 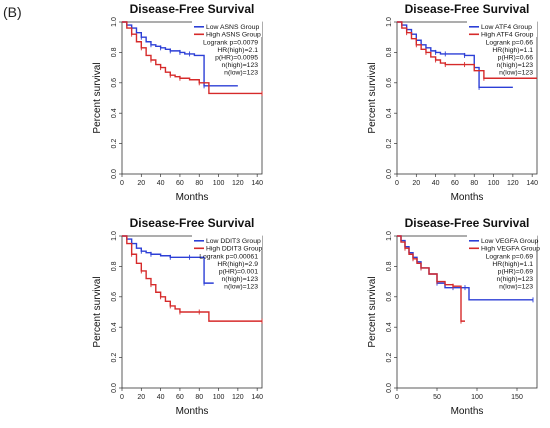 I want to click on legend-label: High VEGFA Group, so click(x=510, y=249).